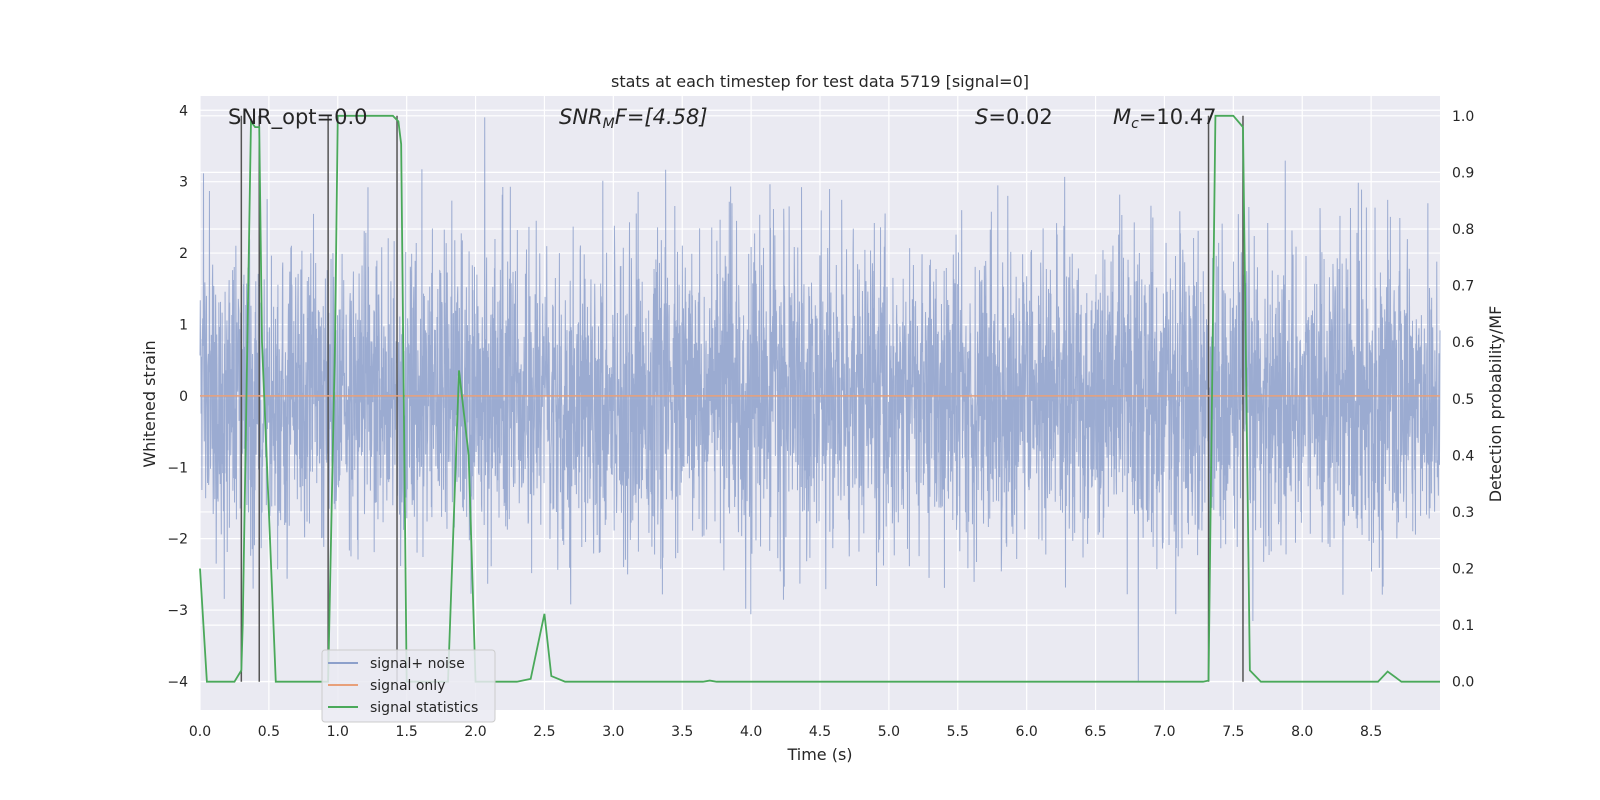 The width and height of the screenshot is (1600, 800). What do you see at coordinates (544, 732) in the screenshot?
I see `x-tick-label-5: 2.5` at bounding box center [544, 732].